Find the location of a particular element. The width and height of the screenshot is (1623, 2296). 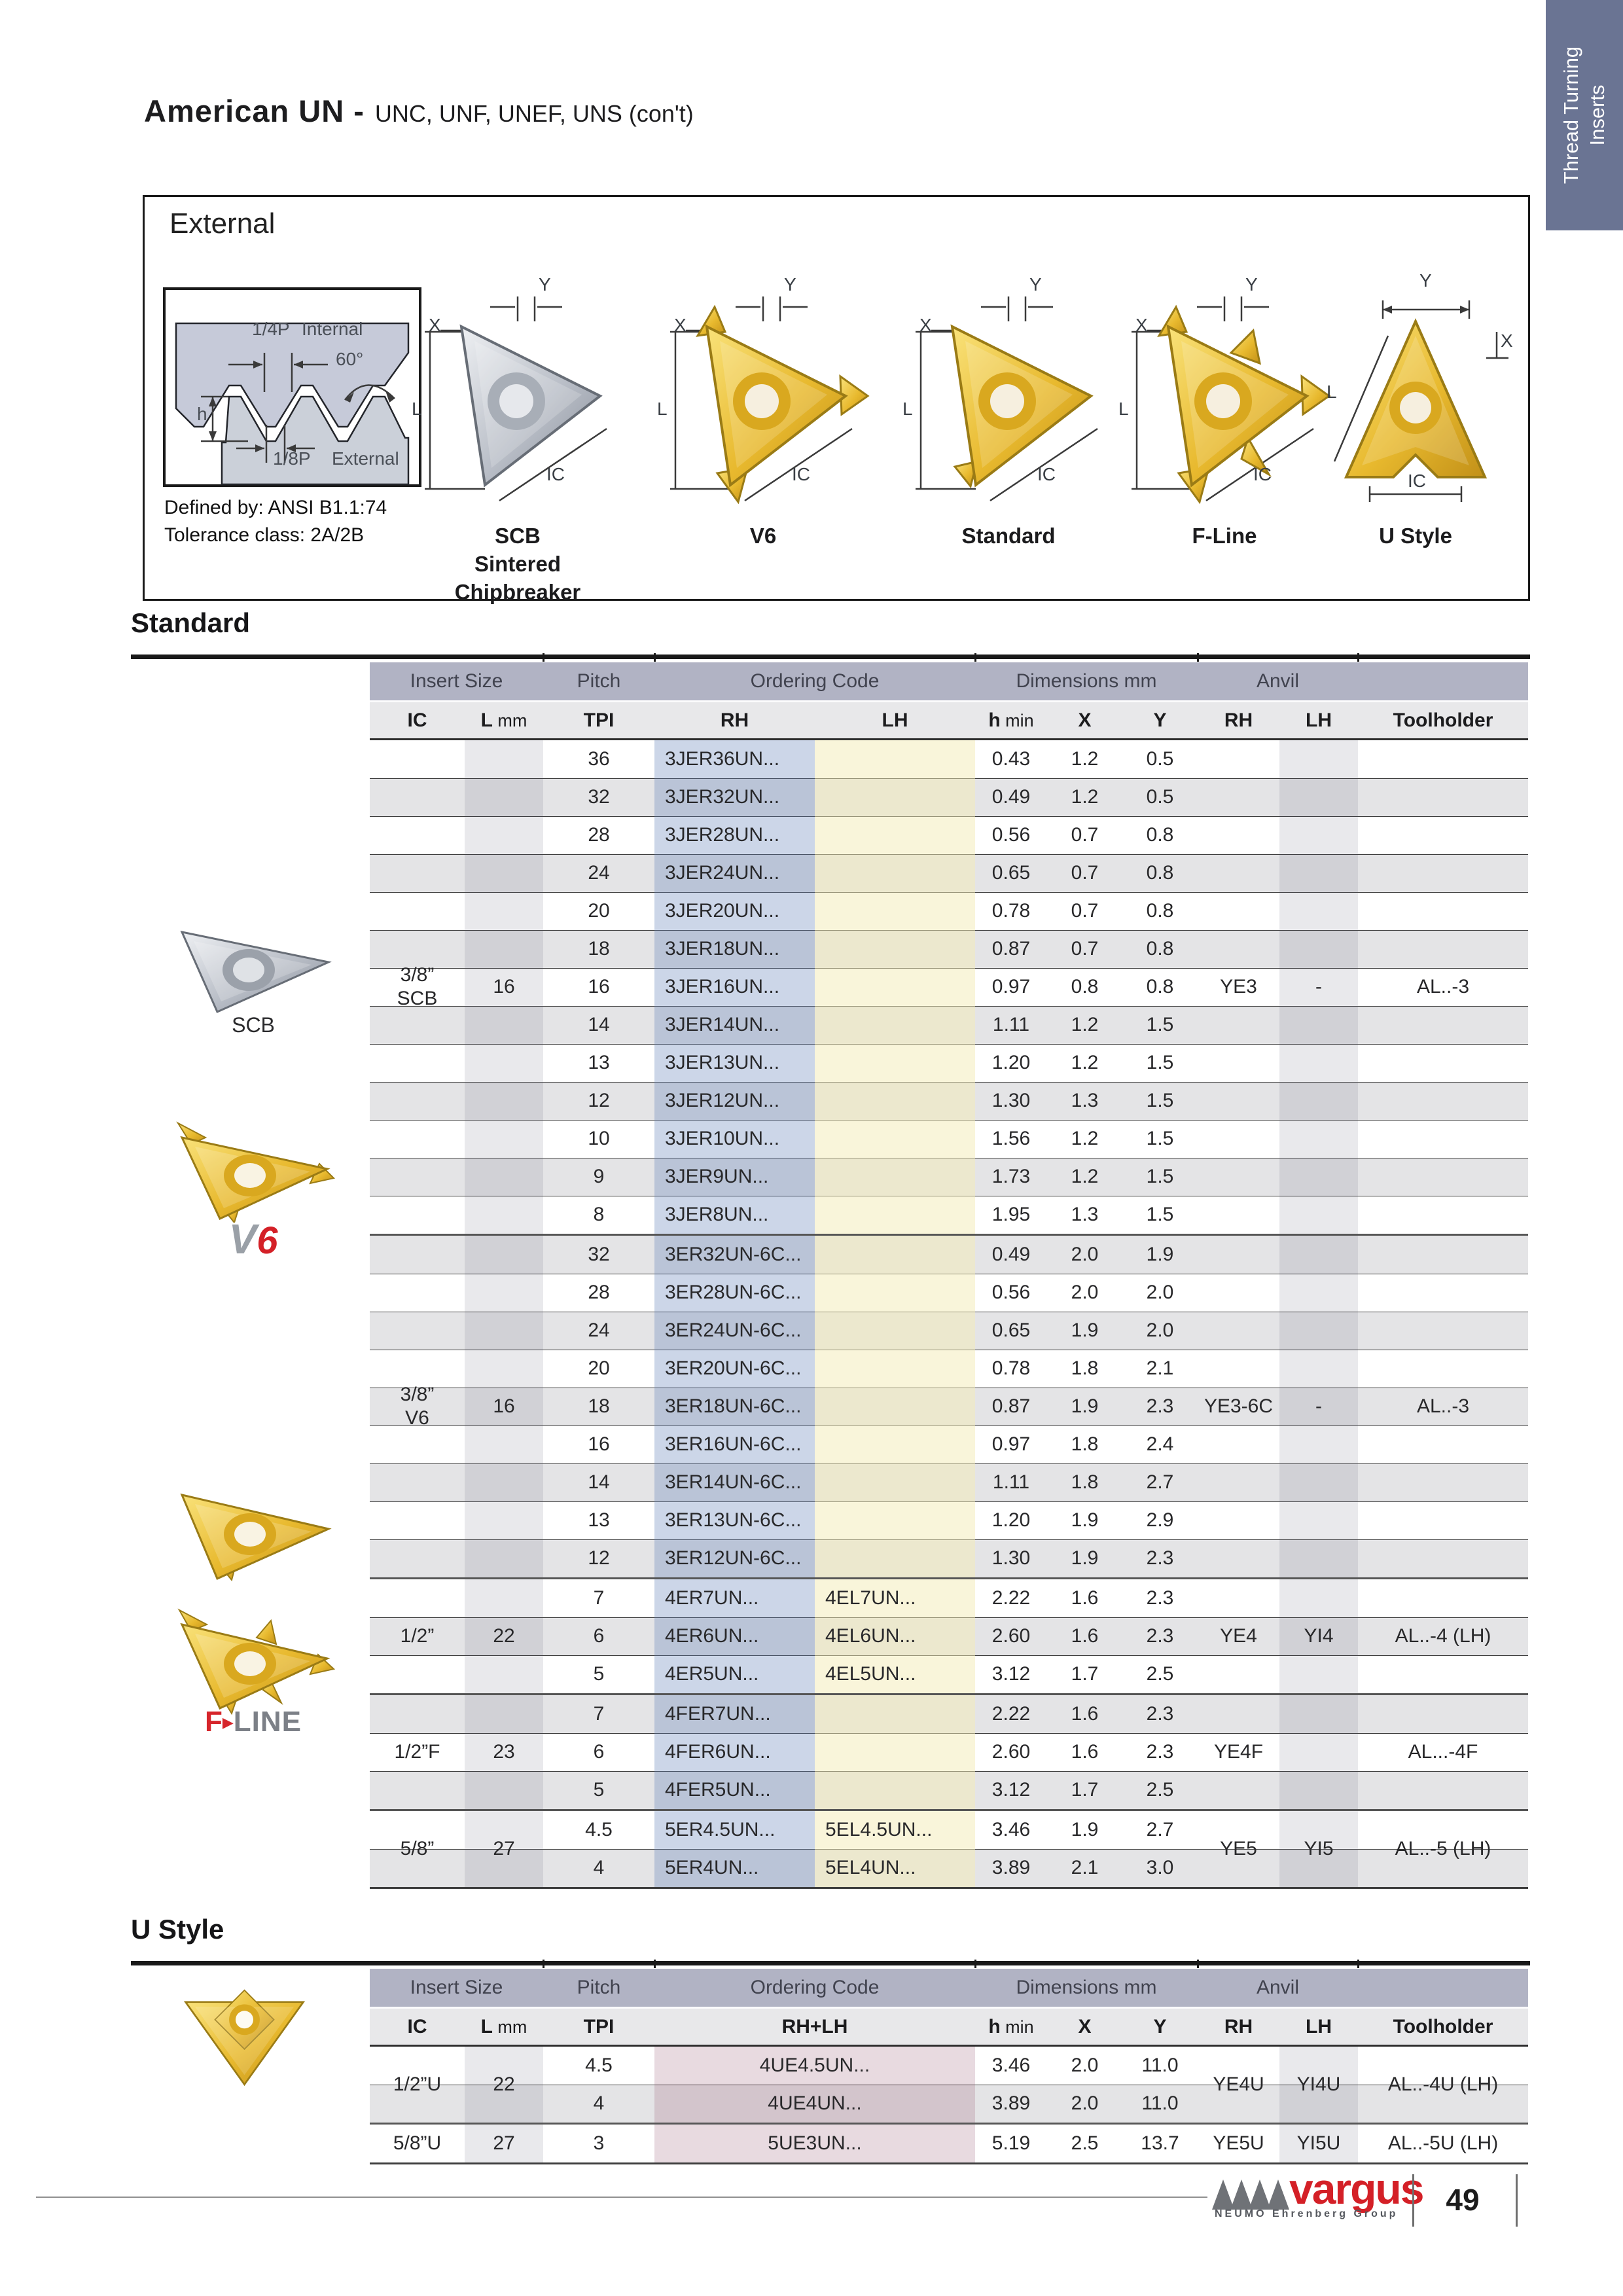

fline-insert-svg is located at coordinates (1231, 401).